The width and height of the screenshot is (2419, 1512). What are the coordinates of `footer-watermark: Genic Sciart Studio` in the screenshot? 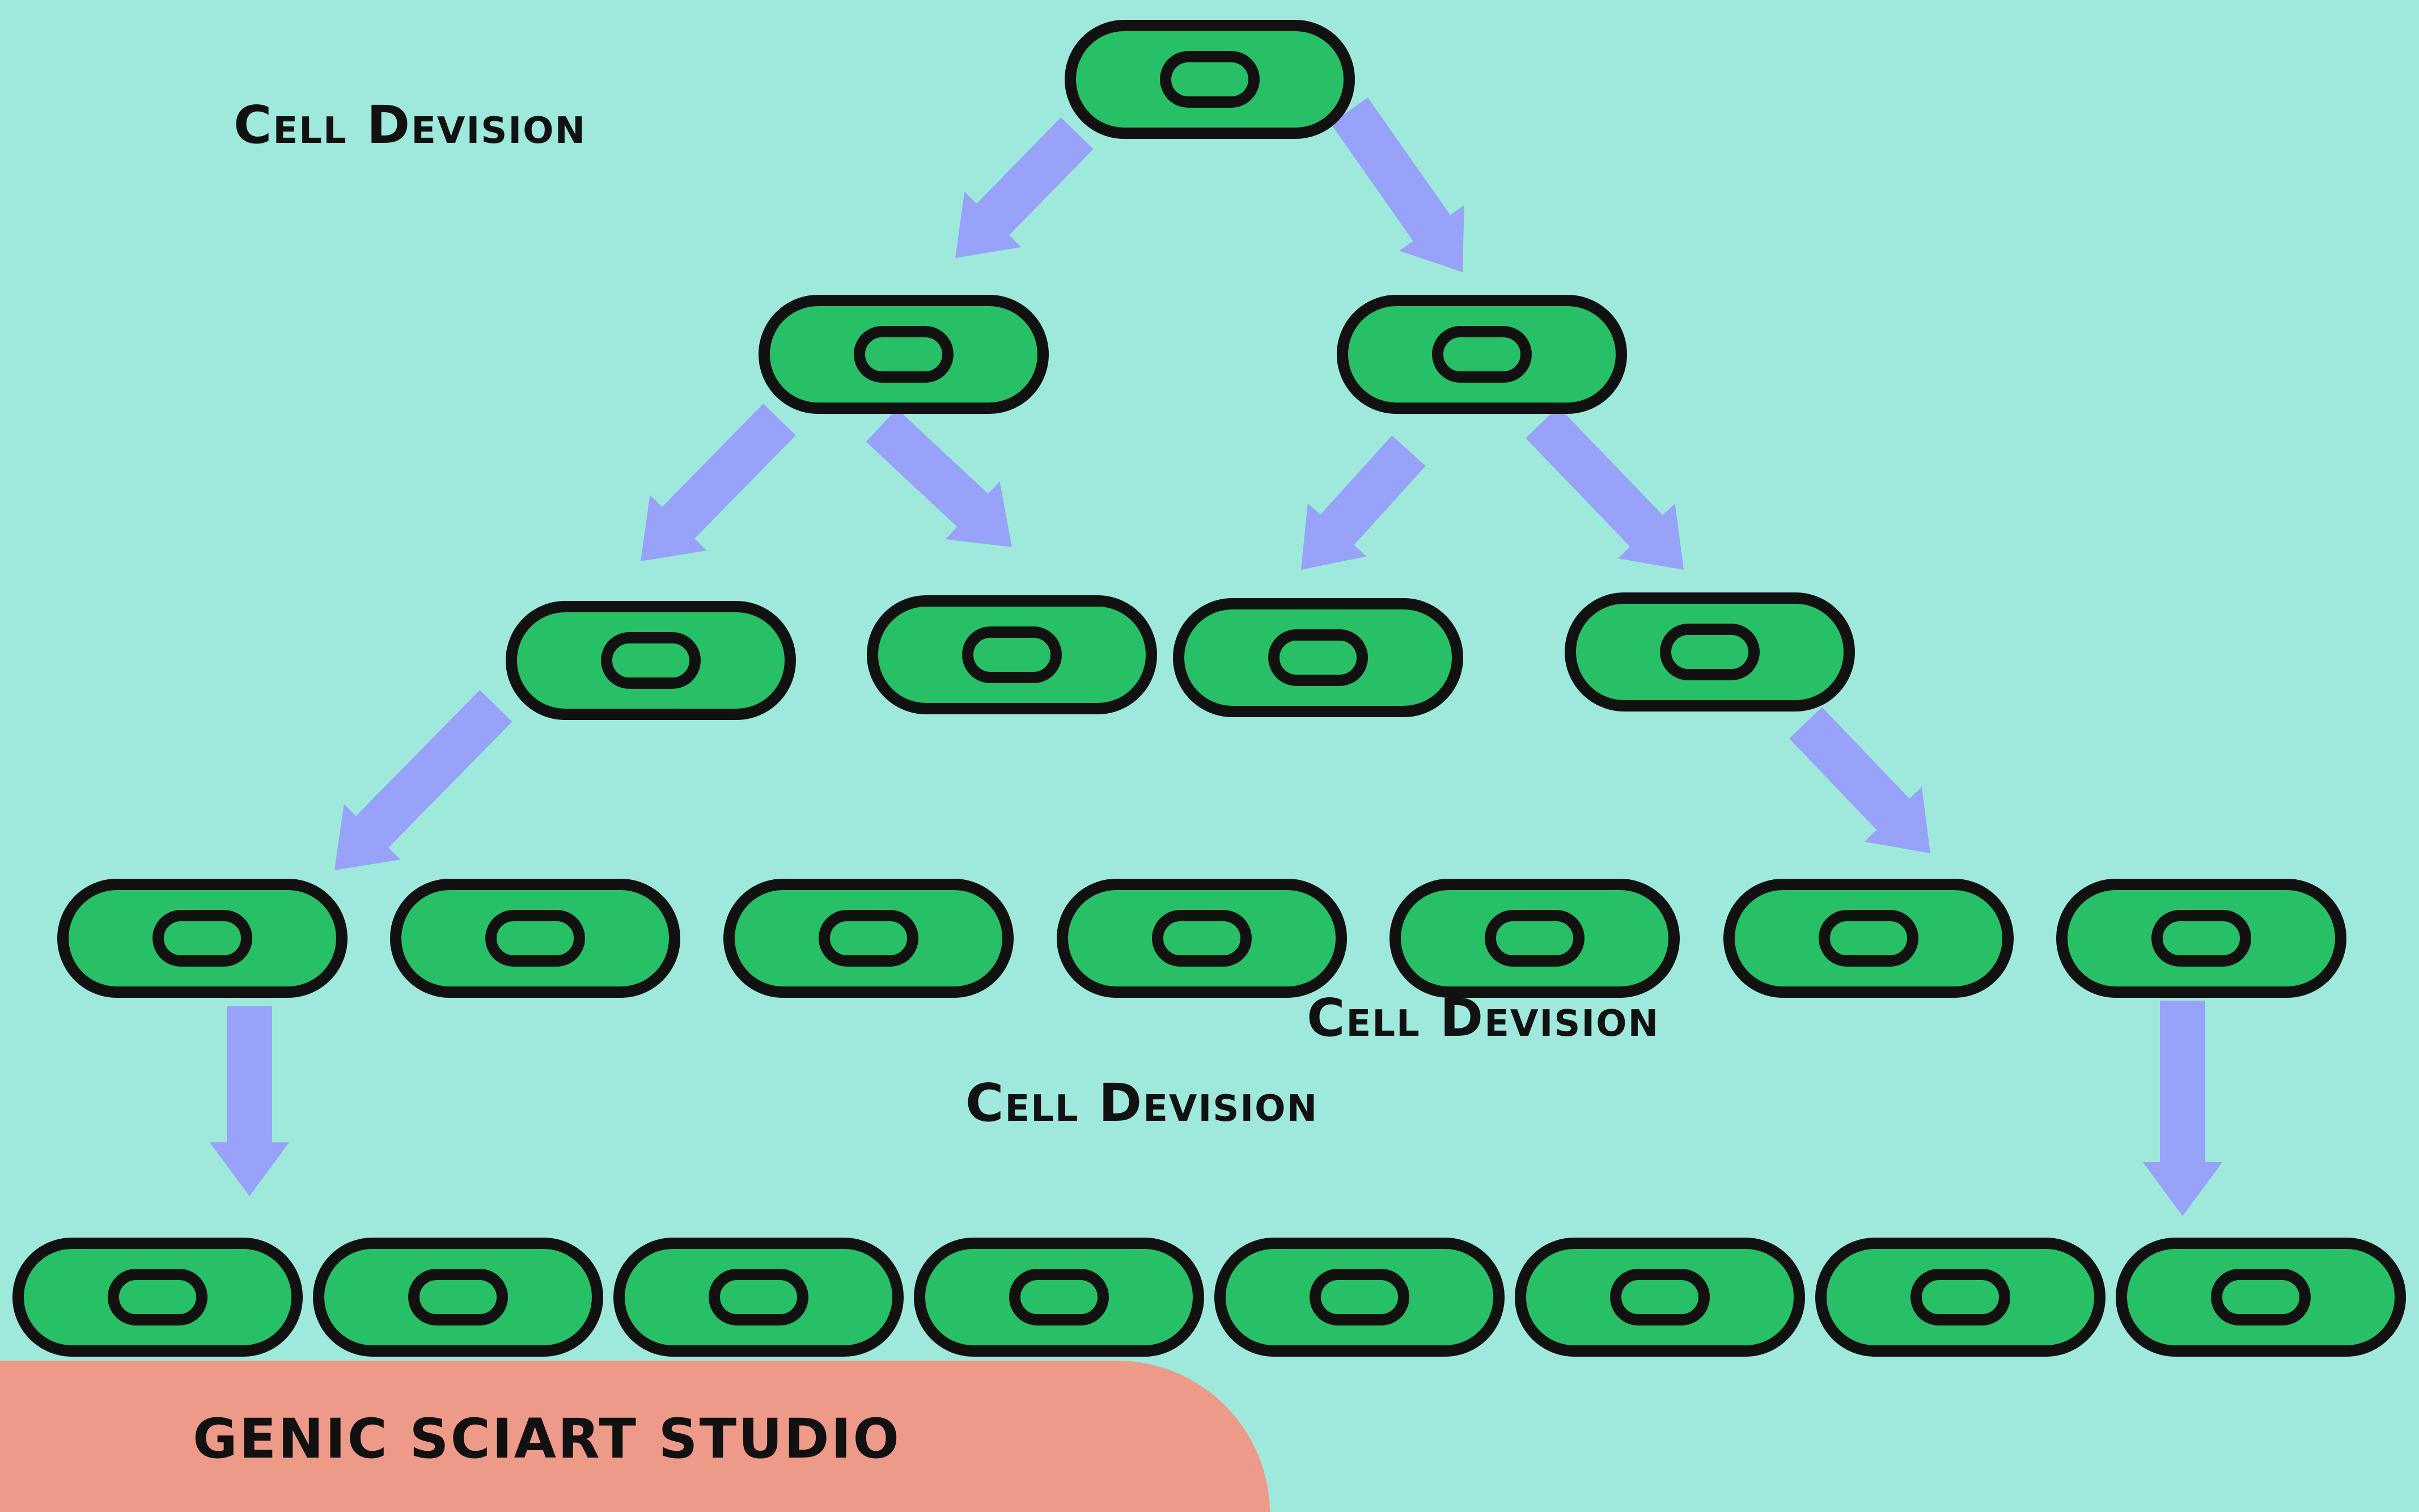 It's located at (547, 1439).